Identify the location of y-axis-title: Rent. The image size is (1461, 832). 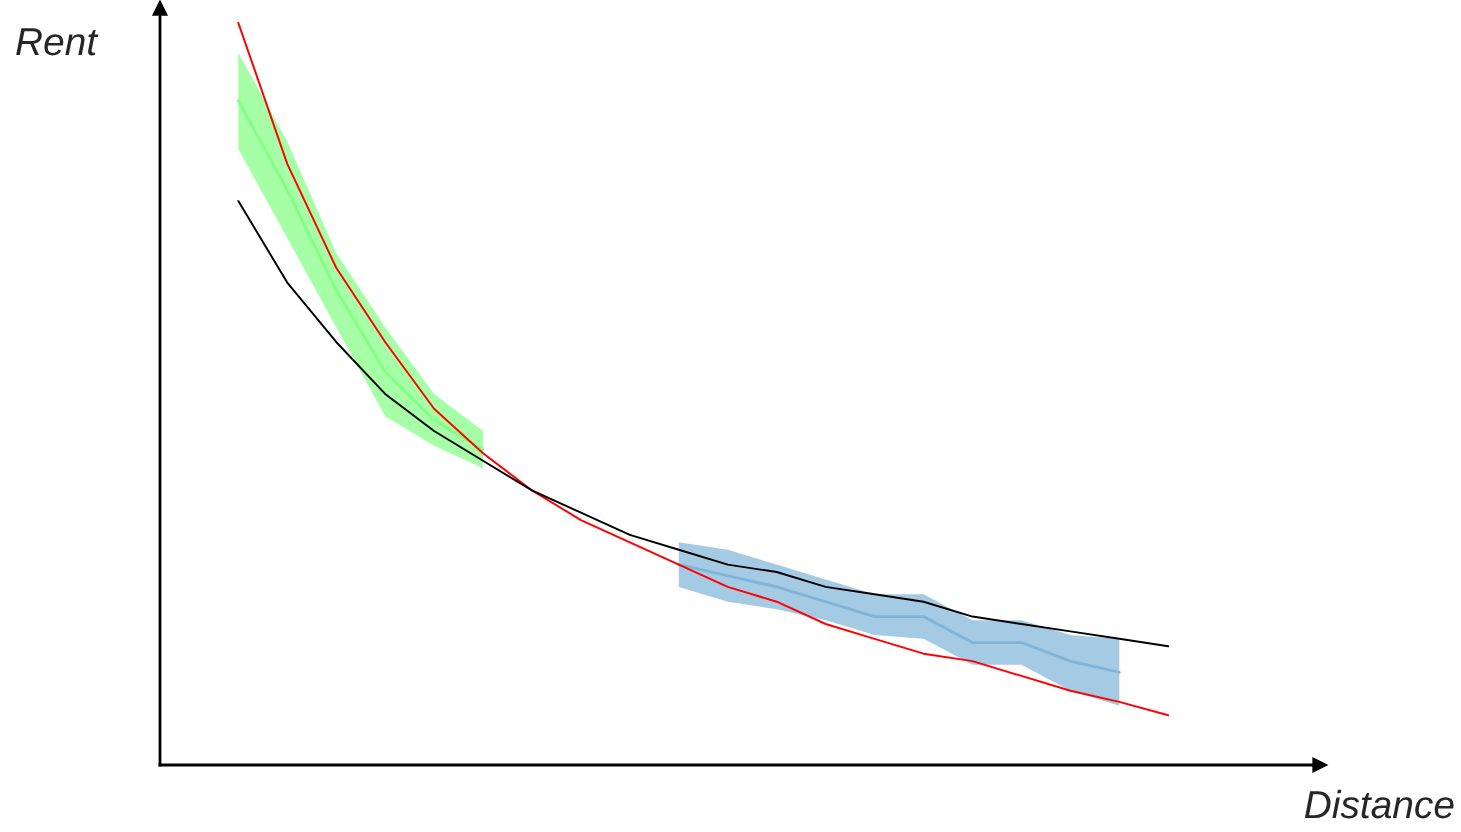
(57, 42).